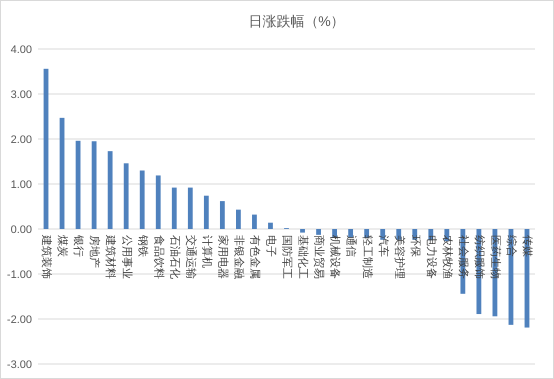  Describe the element at coordinates (367, 257) in the screenshot. I see `x-tick-label: 轻工制造` at that location.